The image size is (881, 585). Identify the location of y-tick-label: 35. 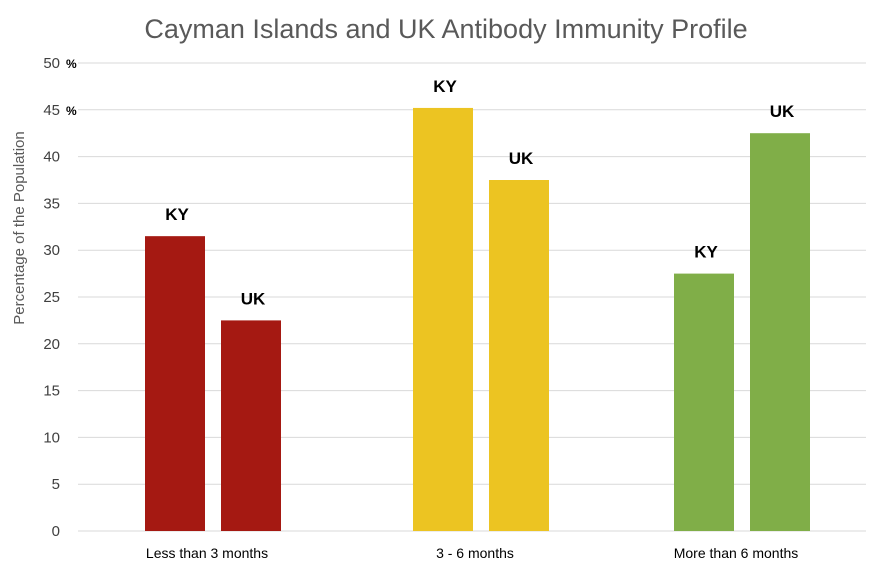
(51, 203).